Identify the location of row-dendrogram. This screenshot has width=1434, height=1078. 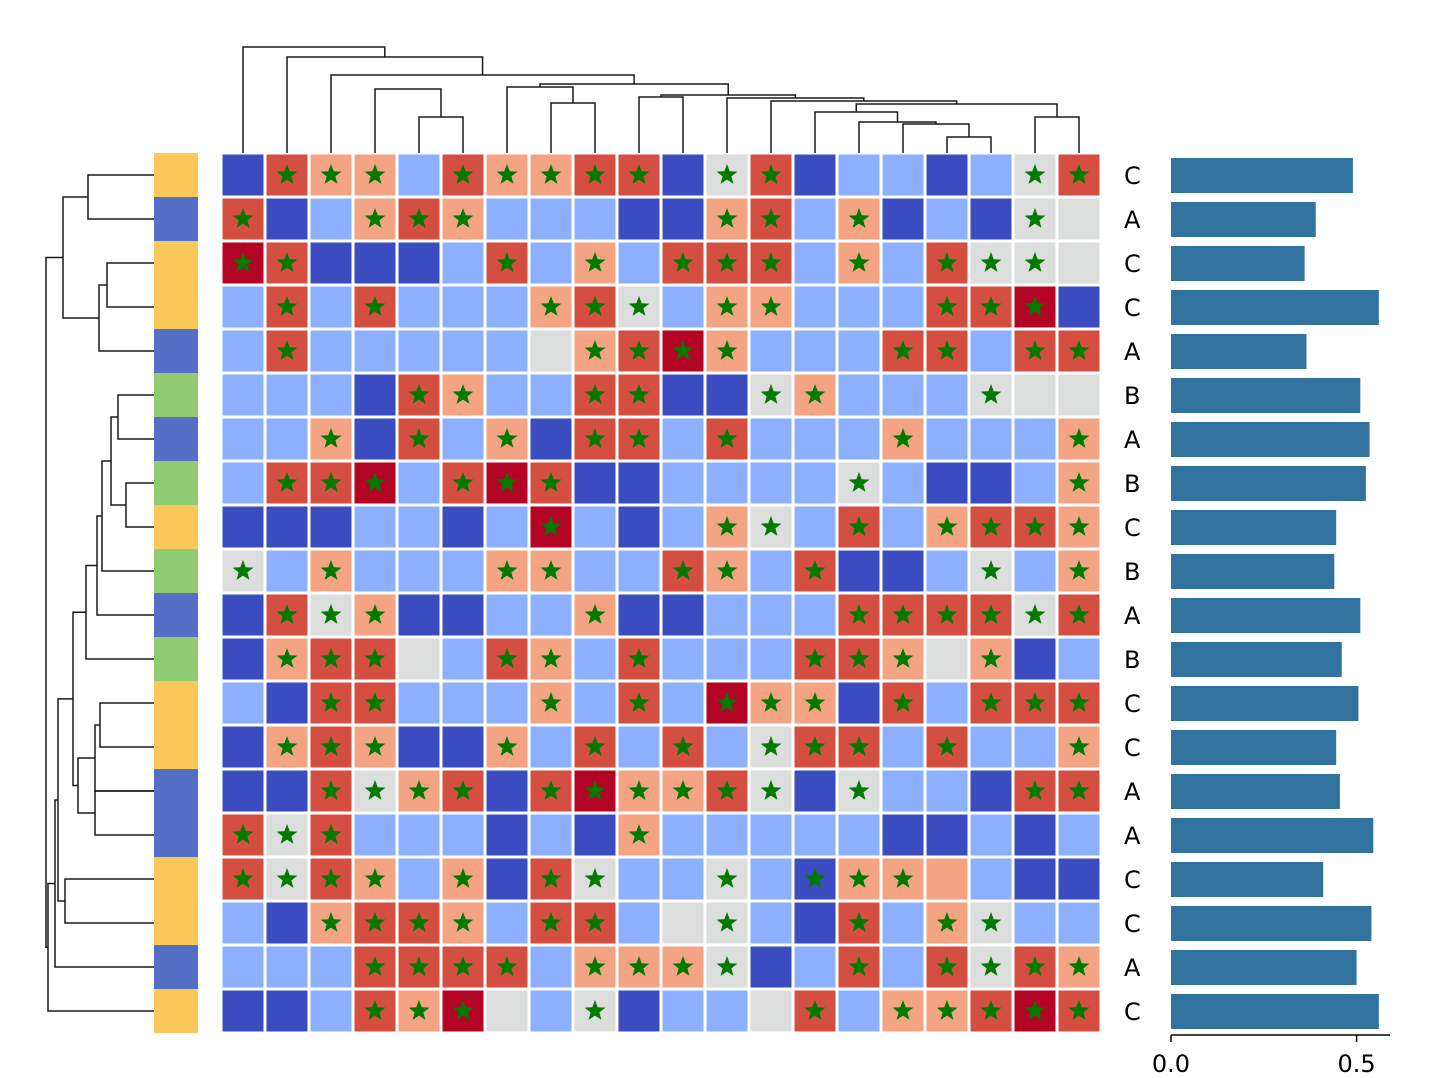
(99, 593).